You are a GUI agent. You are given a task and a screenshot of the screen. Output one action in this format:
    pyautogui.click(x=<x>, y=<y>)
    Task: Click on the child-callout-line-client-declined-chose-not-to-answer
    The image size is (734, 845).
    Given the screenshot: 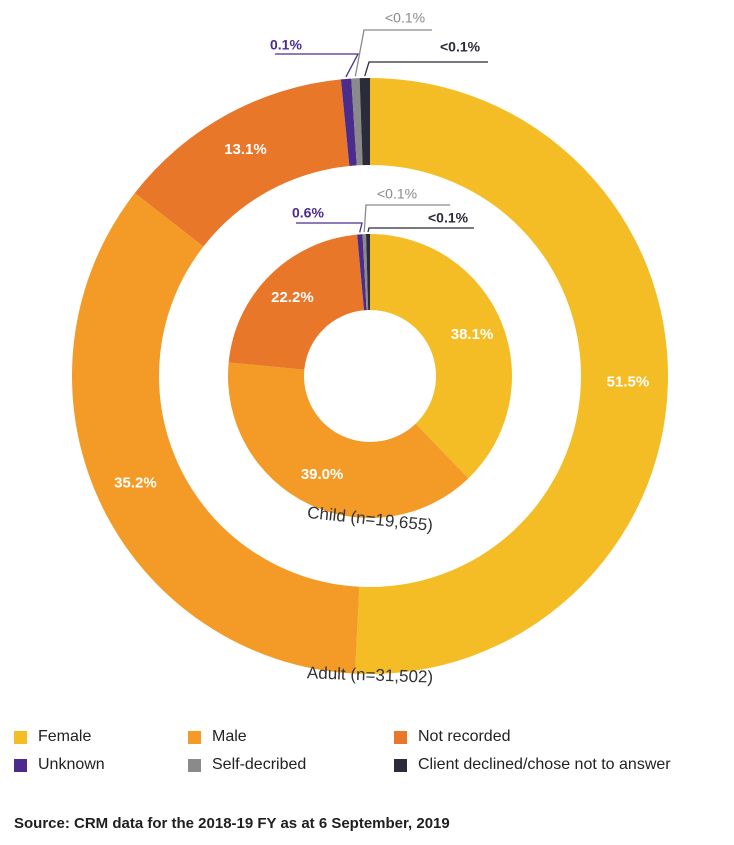 What is the action you would take?
    pyautogui.click(x=420, y=230)
    